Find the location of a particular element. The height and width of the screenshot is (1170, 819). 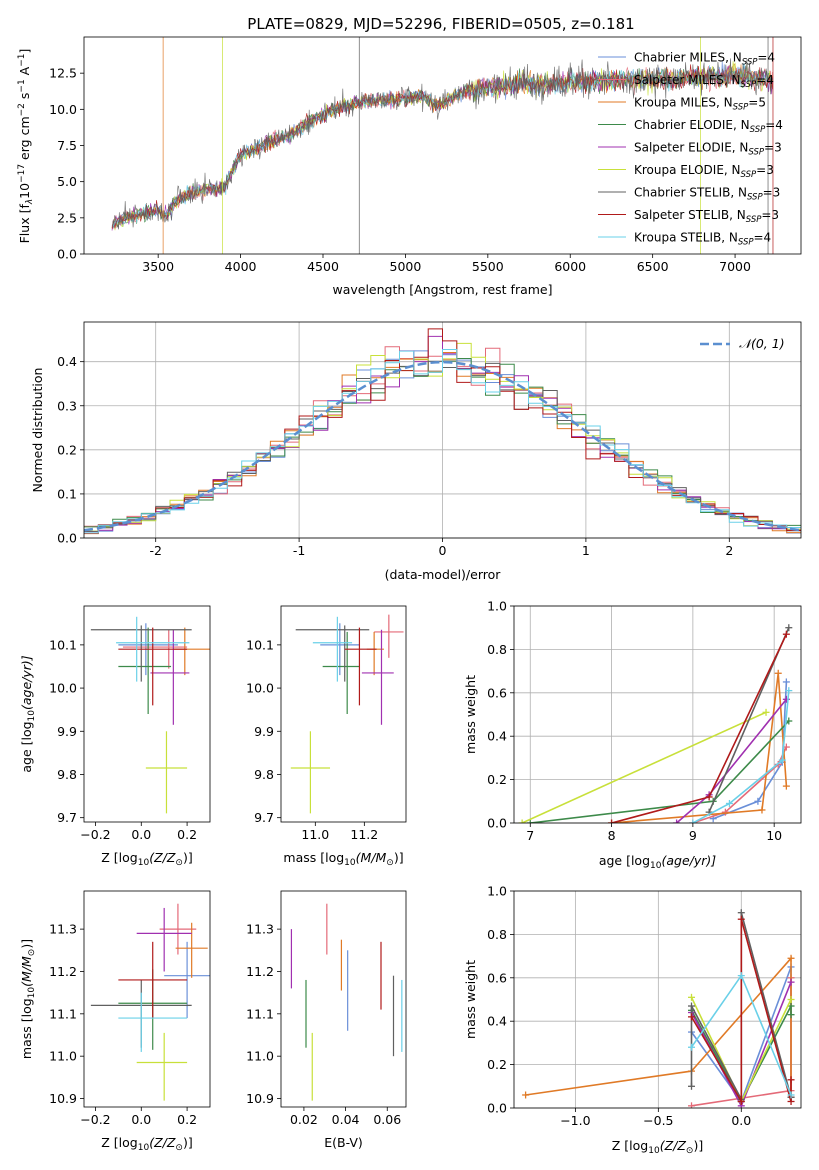

spectrum-ytick-label: 7.5 is located at coordinates (67, 145).